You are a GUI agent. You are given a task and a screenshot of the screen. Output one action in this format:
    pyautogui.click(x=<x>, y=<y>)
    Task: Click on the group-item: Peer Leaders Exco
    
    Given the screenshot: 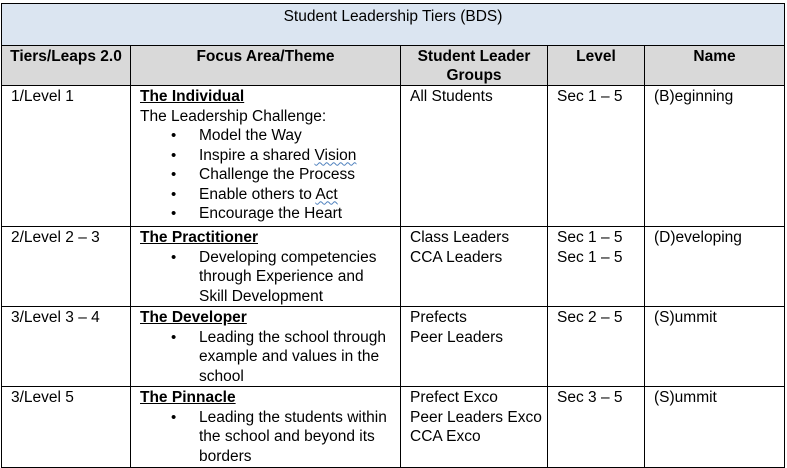 What is the action you would take?
    pyautogui.click(x=476, y=417)
    